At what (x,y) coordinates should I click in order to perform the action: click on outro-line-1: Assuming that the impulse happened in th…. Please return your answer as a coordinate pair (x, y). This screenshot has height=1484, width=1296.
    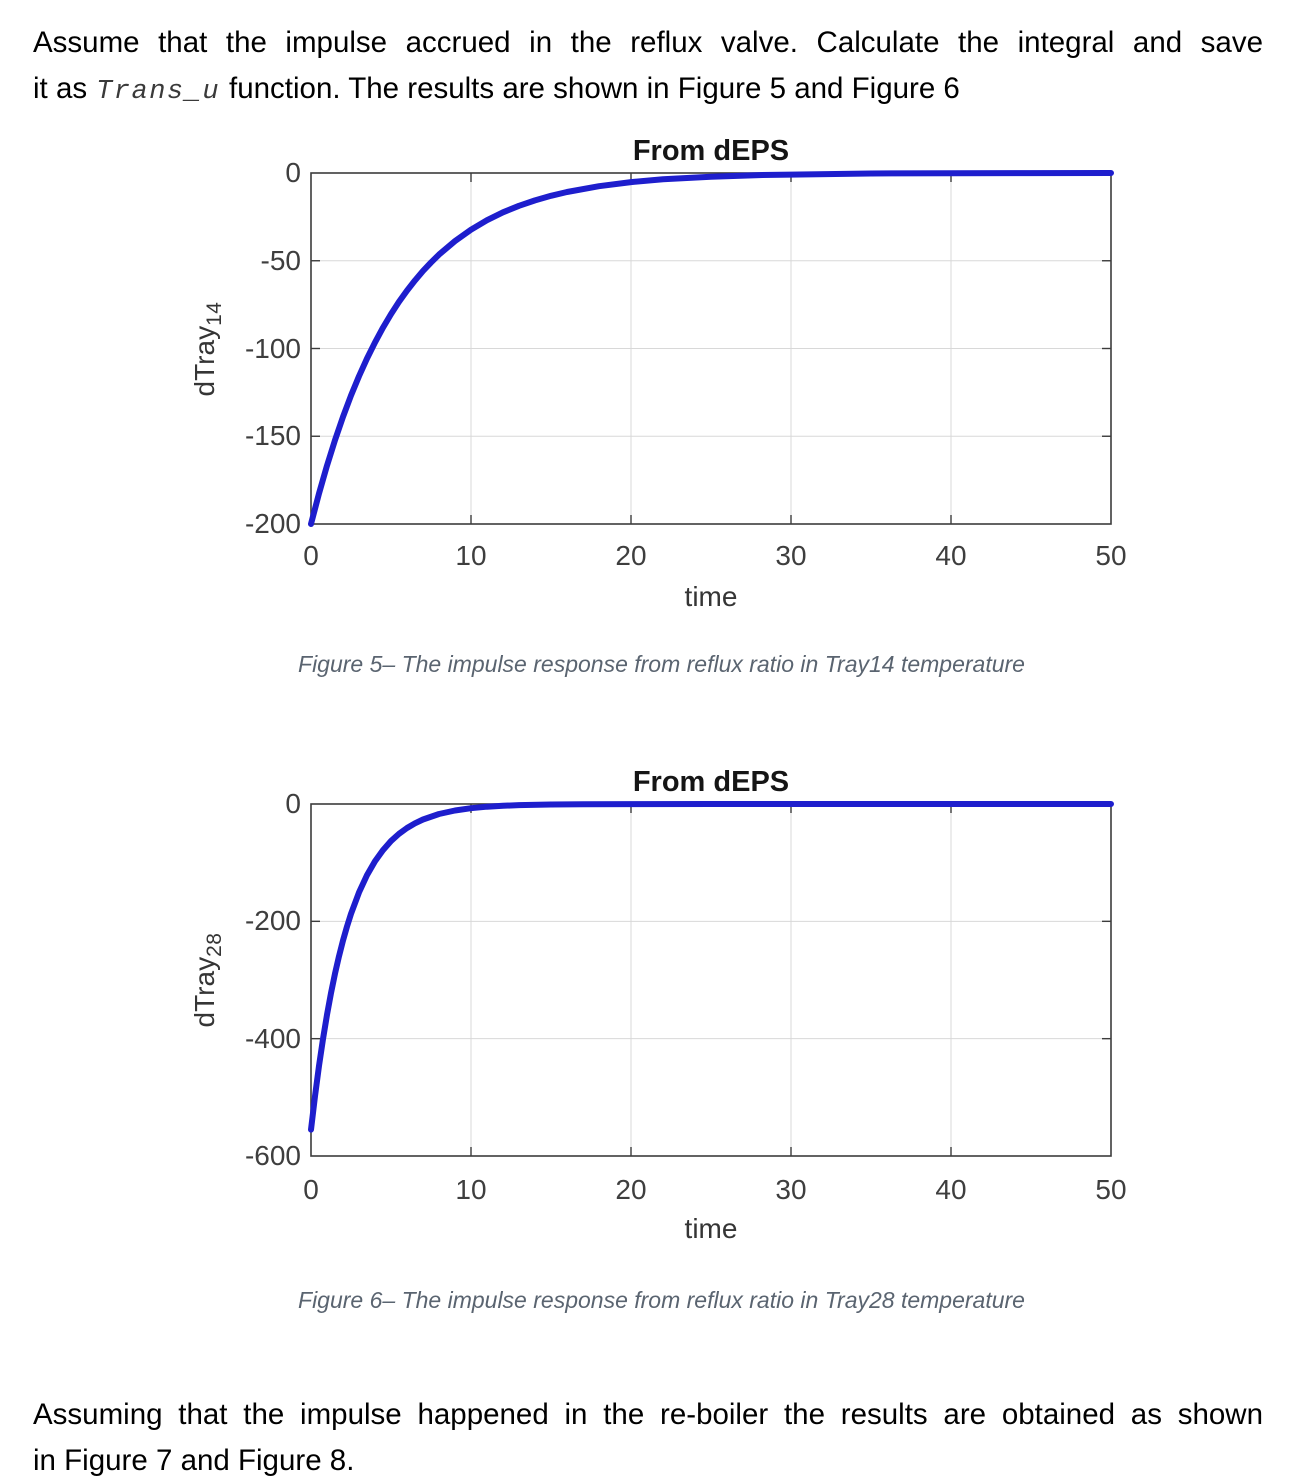
    Looking at the image, I should click on (648, 1414).